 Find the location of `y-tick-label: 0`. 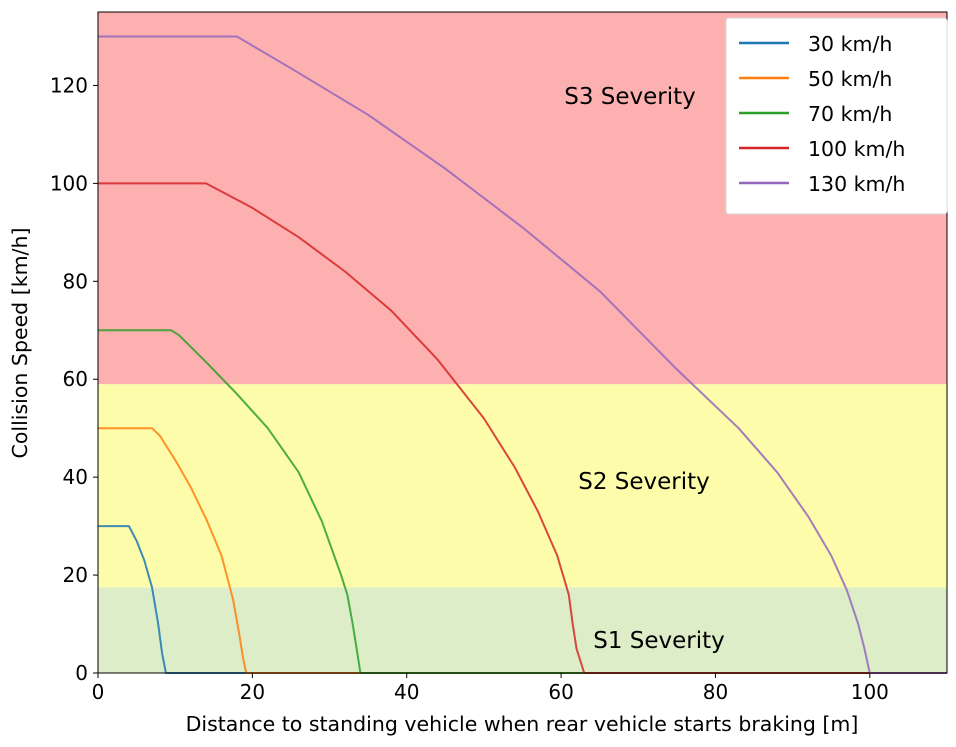

y-tick-label: 0 is located at coordinates (81, 673).